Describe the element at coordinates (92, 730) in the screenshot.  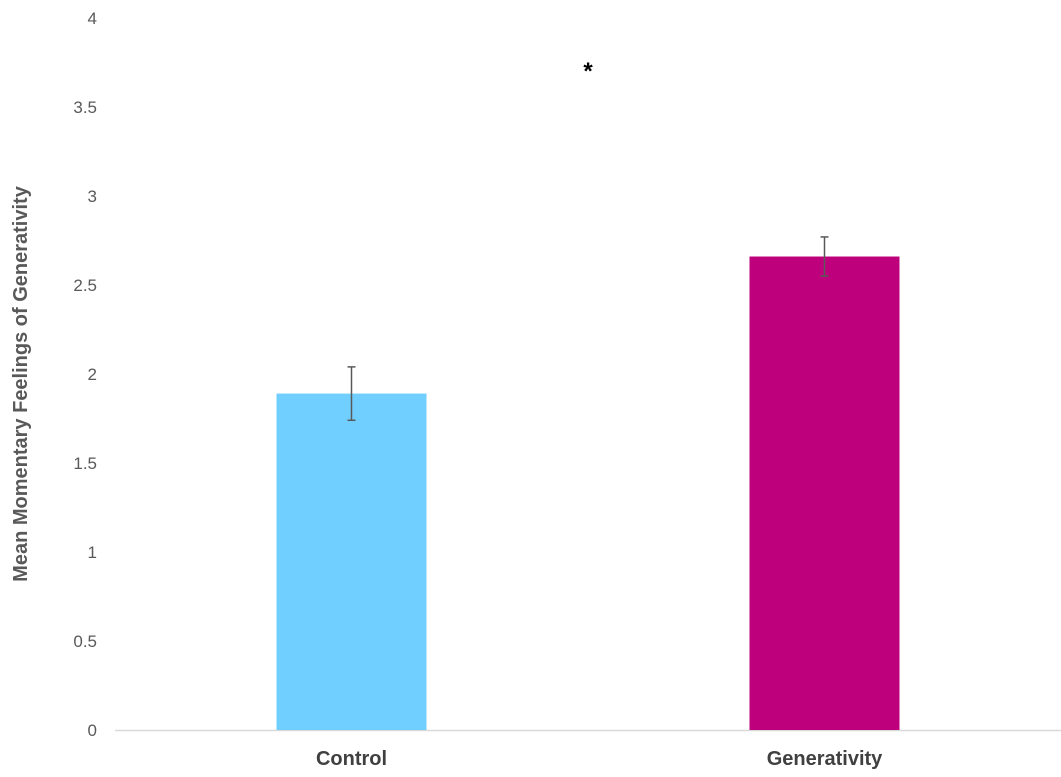
I see `y-tick-label: 0` at that location.